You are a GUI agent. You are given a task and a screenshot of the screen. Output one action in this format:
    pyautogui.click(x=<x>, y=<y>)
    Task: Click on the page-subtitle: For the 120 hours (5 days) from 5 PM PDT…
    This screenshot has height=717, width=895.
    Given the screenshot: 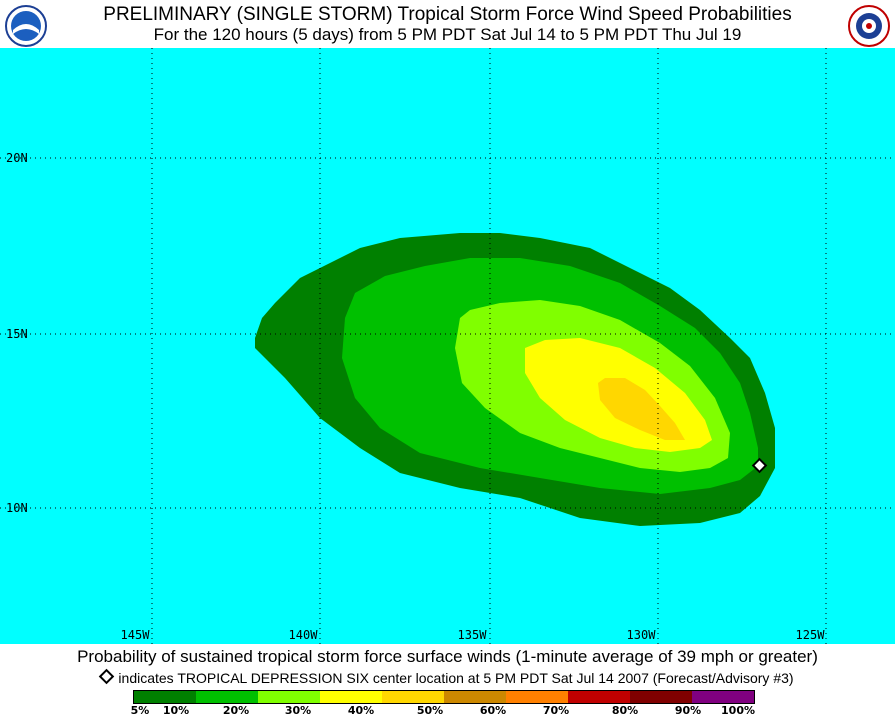 What is the action you would take?
    pyautogui.click(x=447, y=34)
    